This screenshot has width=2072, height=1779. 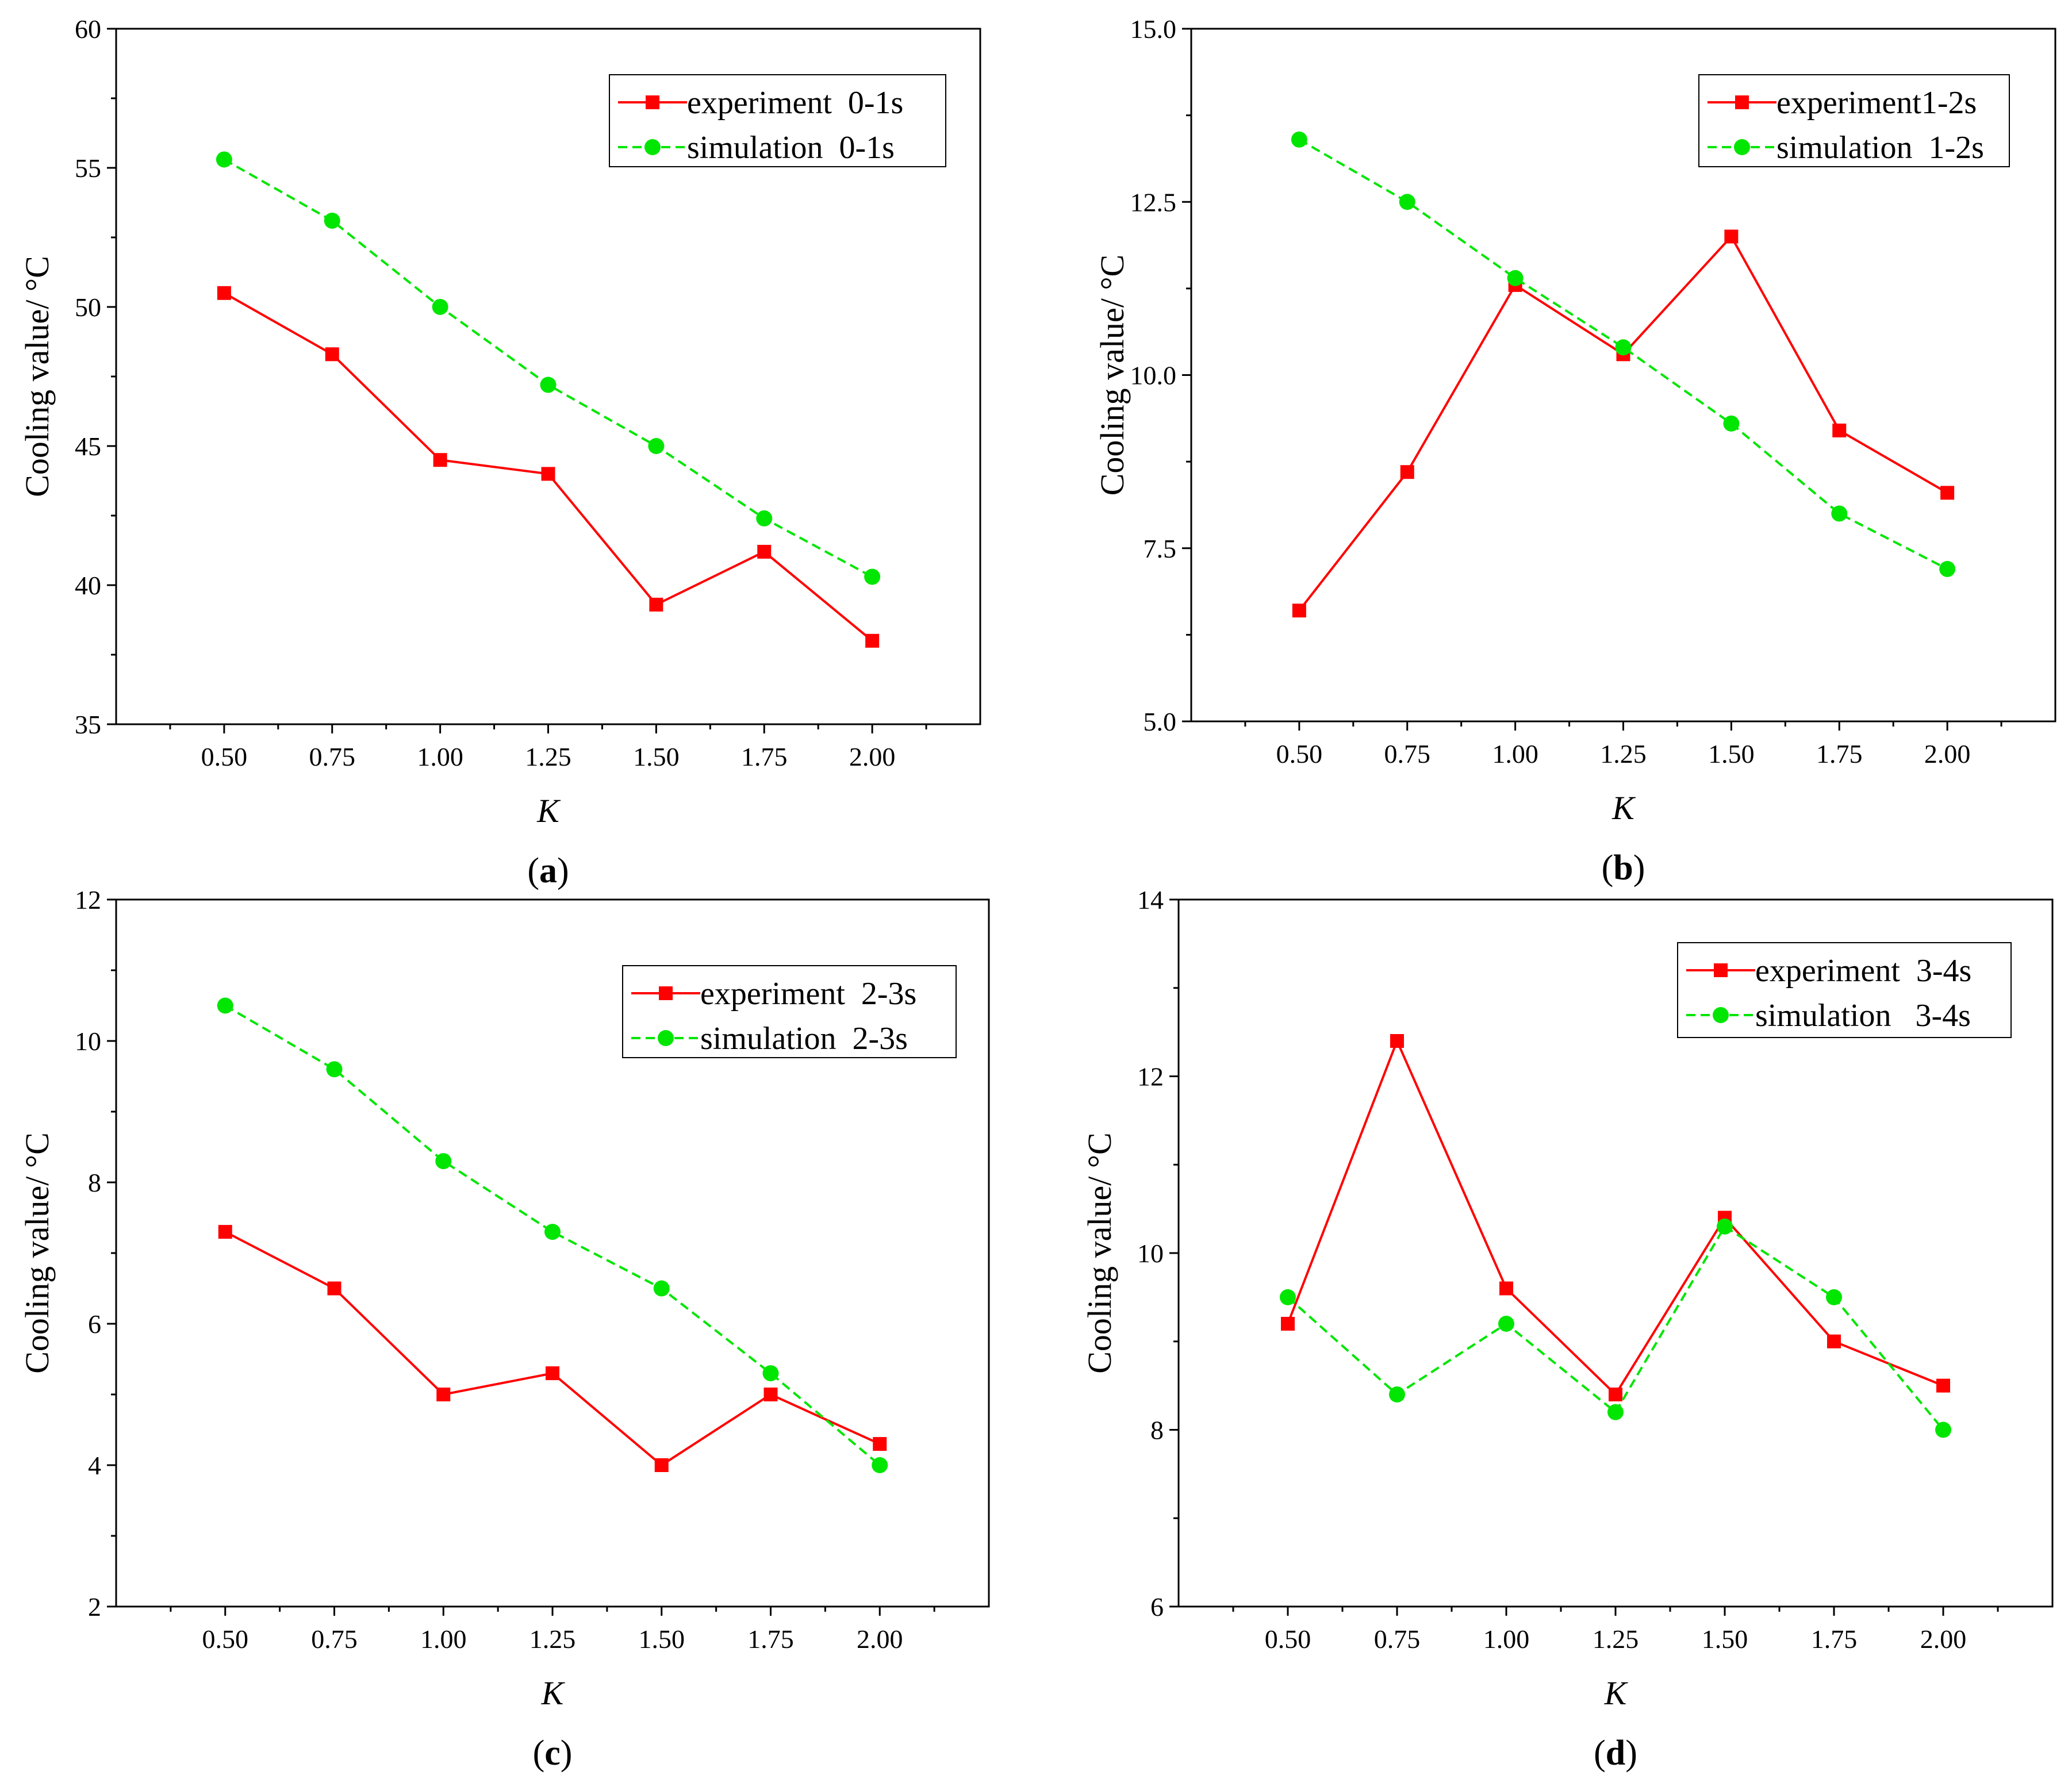 I want to click on legend: experiment 3-4s simulation 3-4s, so click(x=1844, y=990).